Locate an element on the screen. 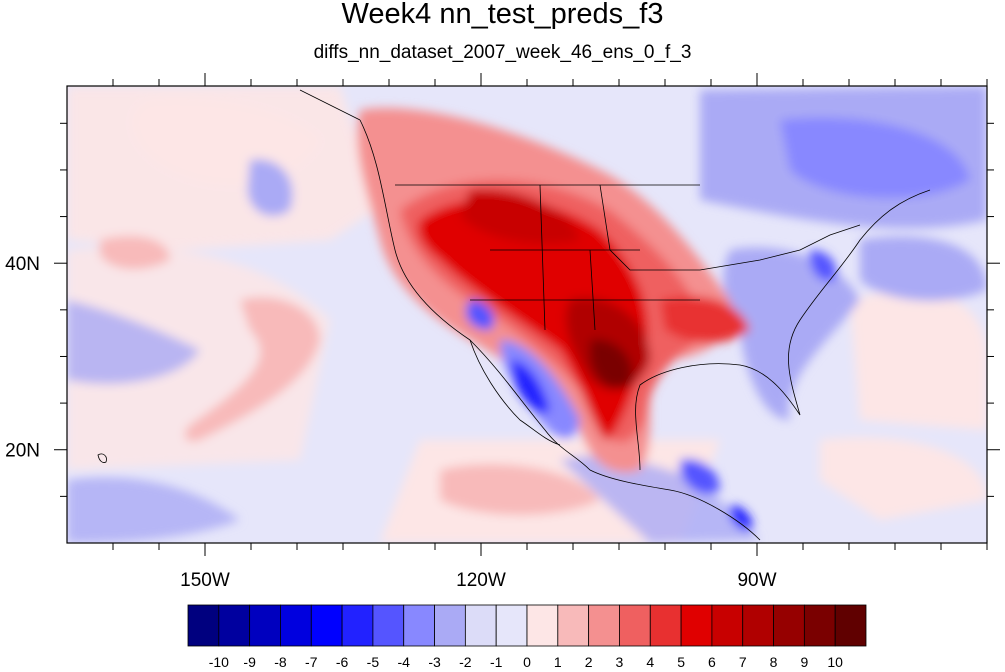 The width and height of the screenshot is (1005, 672). colorbar-label: -8 is located at coordinates (280, 662).